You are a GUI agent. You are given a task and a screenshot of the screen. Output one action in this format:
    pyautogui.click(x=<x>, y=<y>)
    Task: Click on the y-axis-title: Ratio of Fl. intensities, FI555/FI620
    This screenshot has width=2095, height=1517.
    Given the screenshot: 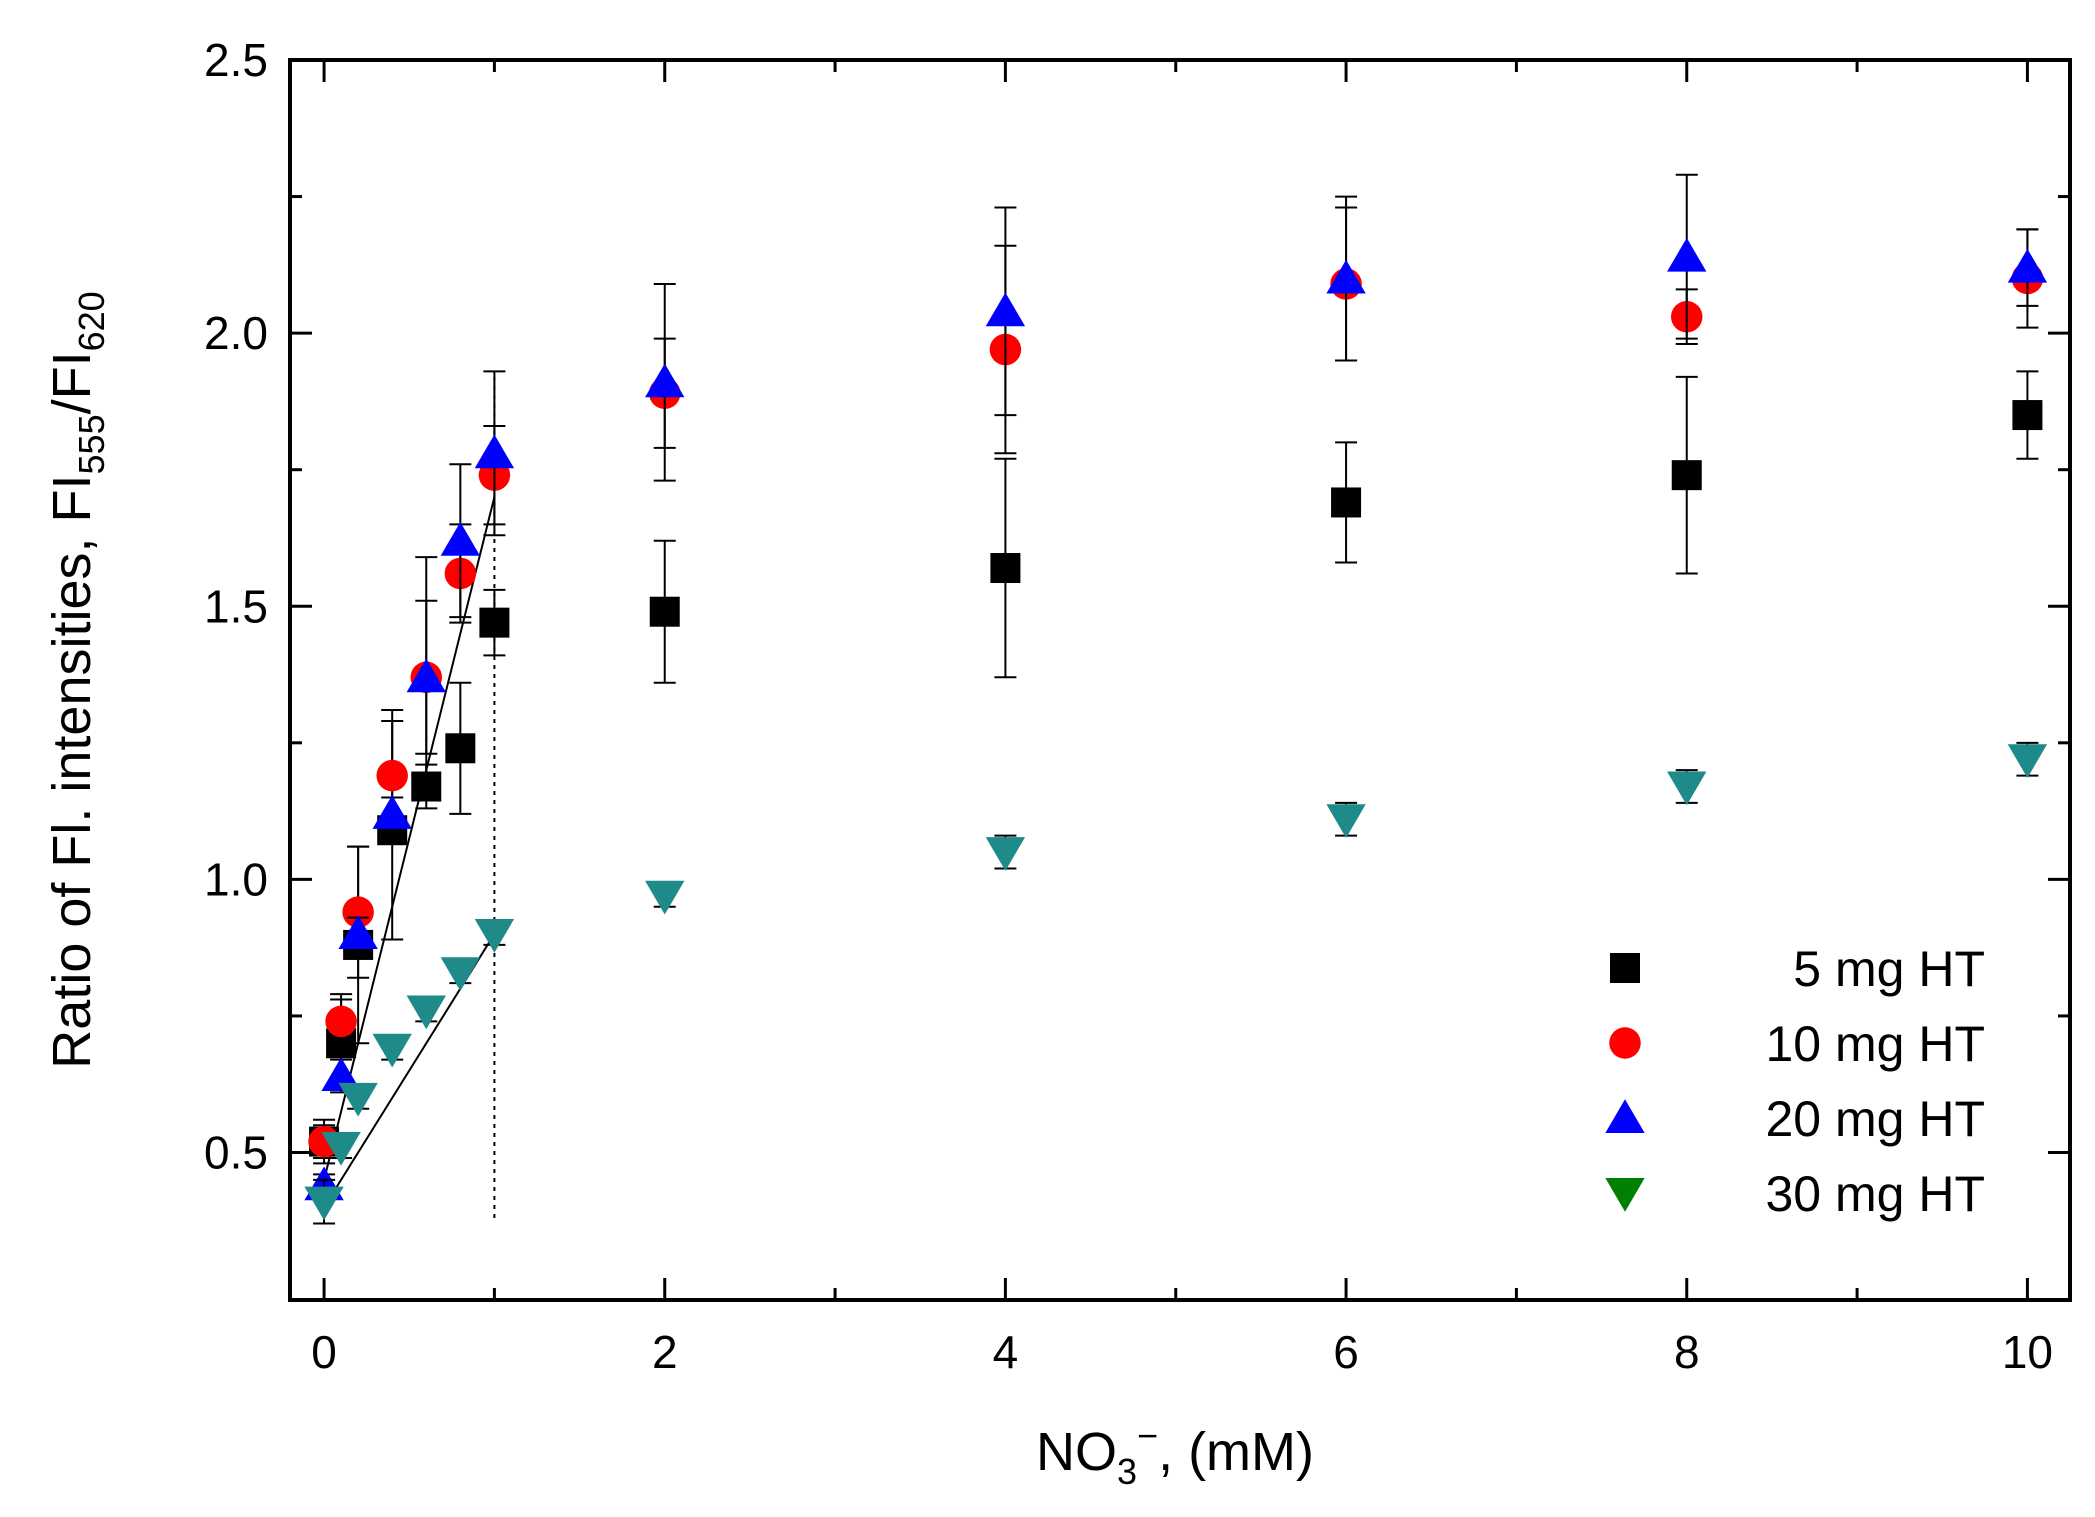 What is the action you would take?
    pyautogui.click(x=77, y=679)
    